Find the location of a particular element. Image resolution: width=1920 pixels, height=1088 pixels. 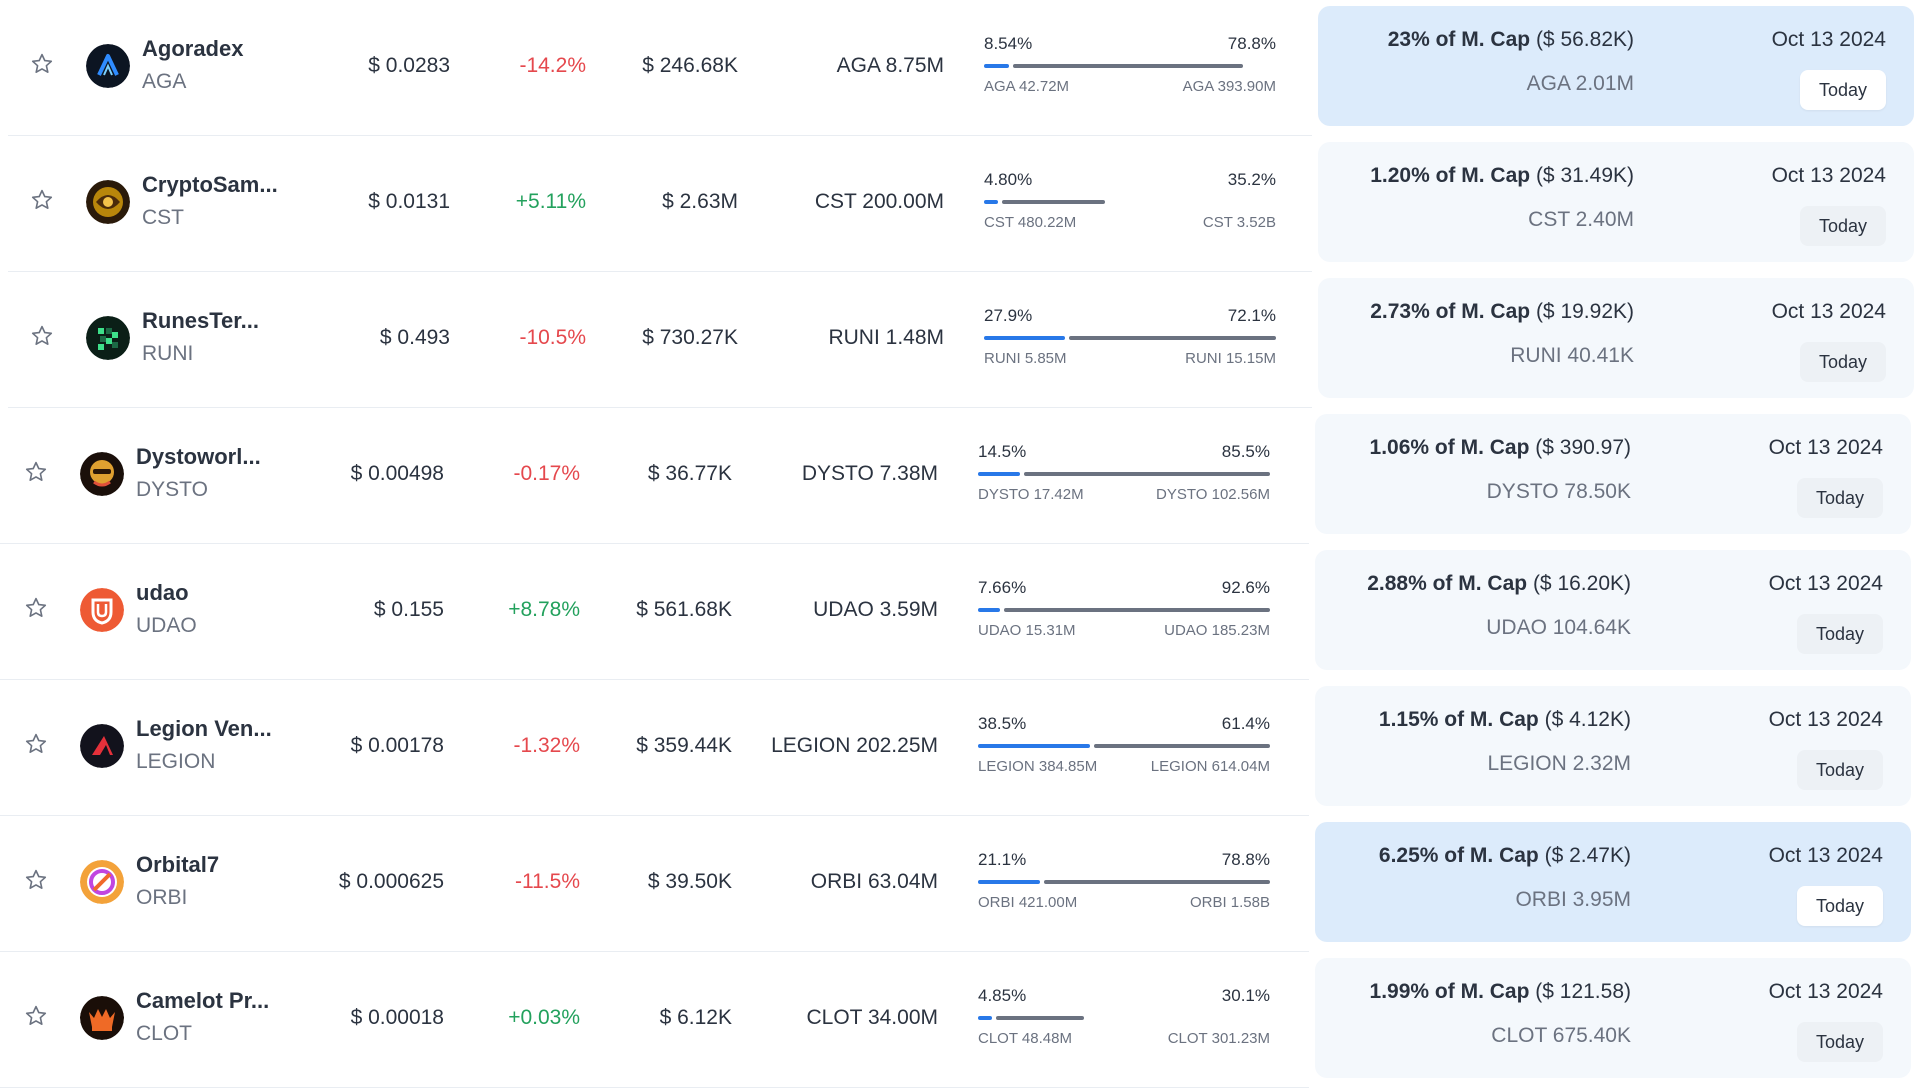

next-unlock-value: ($ 56.82K) is located at coordinates (1584, 39).